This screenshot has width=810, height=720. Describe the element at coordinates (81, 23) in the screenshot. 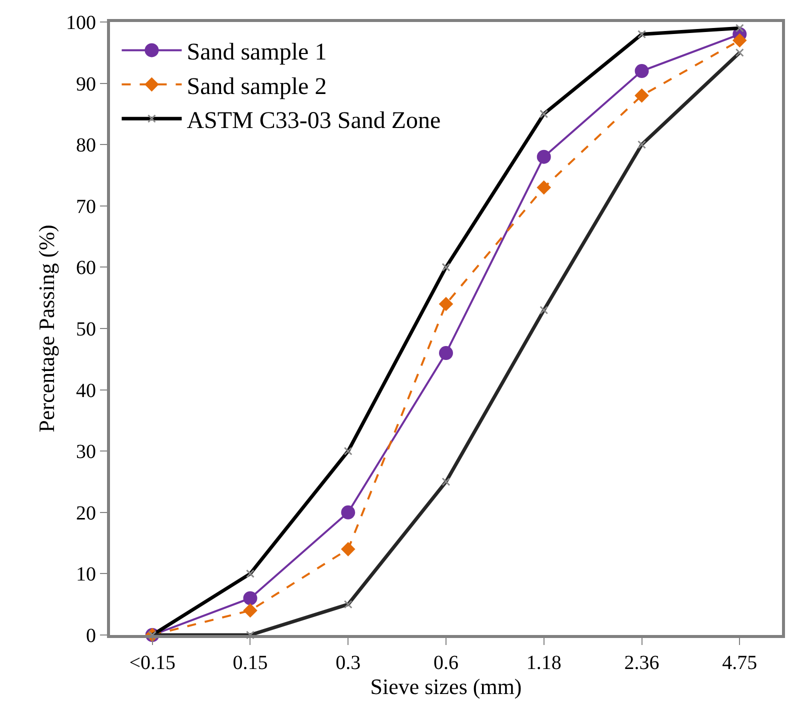

I see `y-tick-label: 100` at that location.